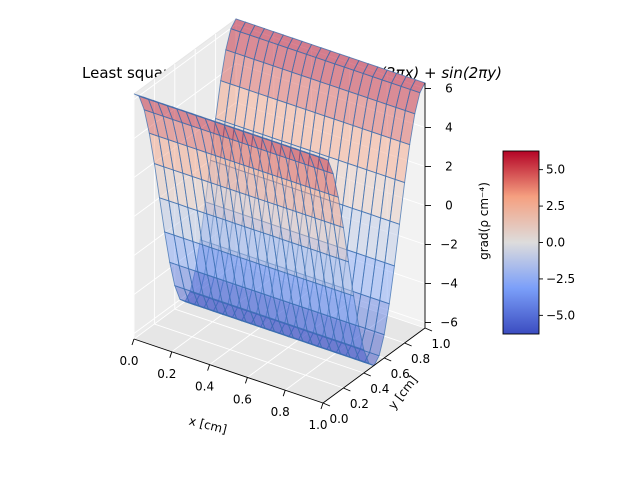  Describe the element at coordinates (321, 157) in the screenshot. I see `surface-patch` at that location.